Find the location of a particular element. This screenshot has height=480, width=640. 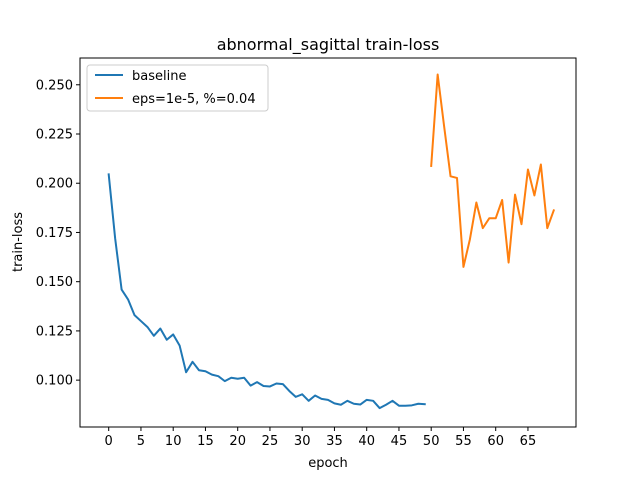

legend-box is located at coordinates (177, 88).